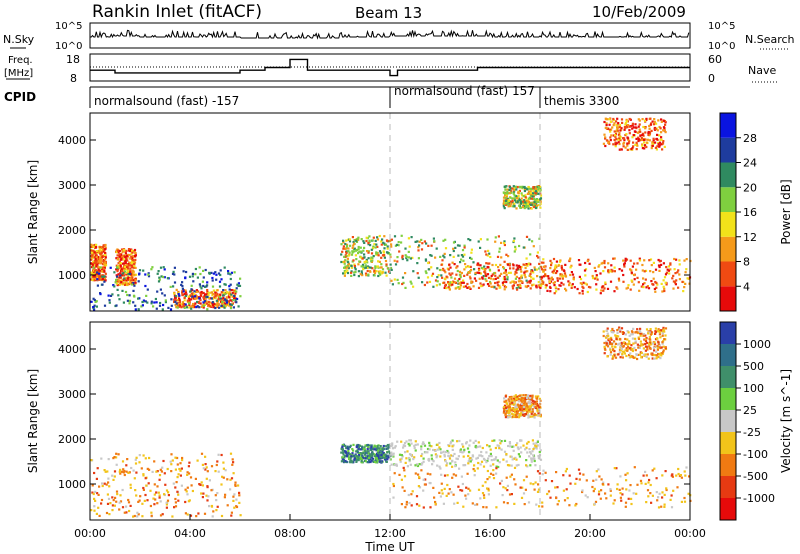 The width and height of the screenshot is (800, 554). What do you see at coordinates (759, 498) in the screenshot?
I see `colorbar-tick-label: -1000` at bounding box center [759, 498].